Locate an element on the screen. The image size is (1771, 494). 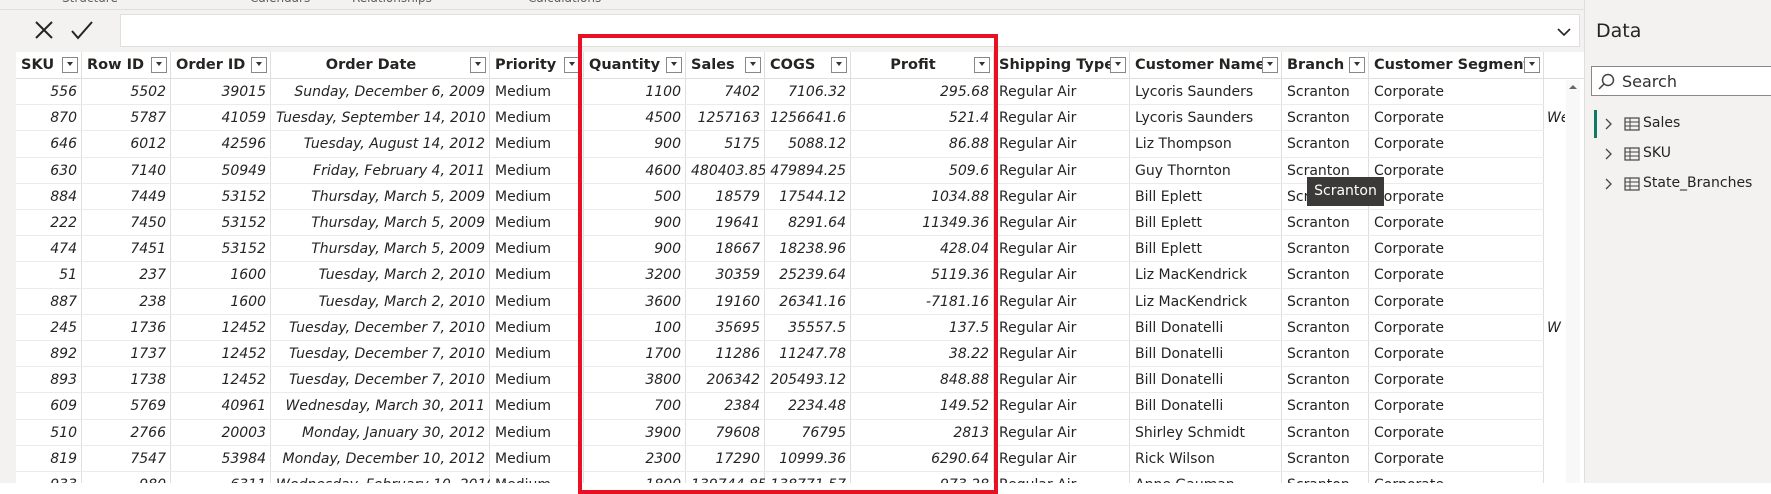
table-cell: 5502 is located at coordinates (148, 92).